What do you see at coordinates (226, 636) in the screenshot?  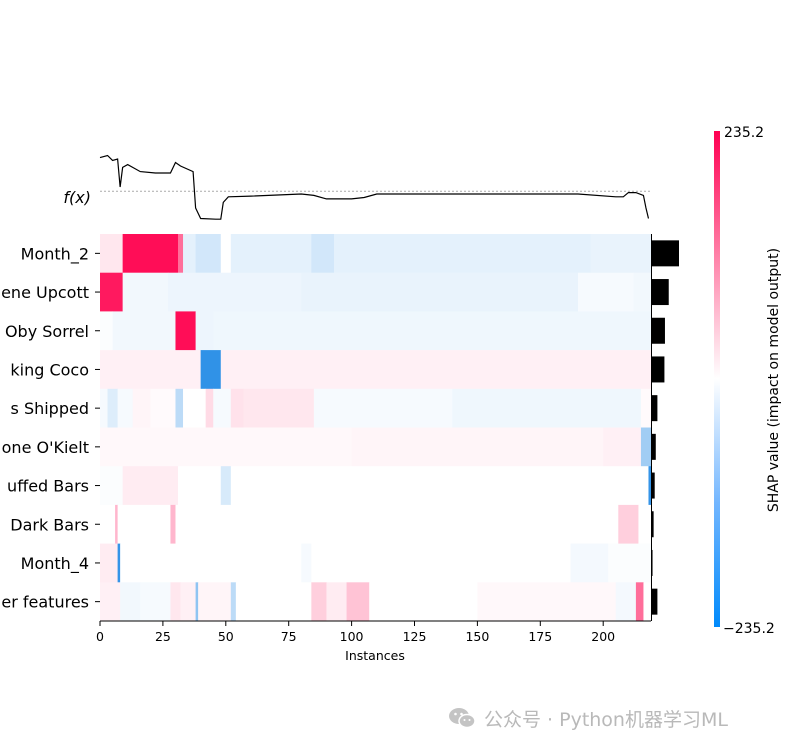 I see `x-tick-label: 50` at bounding box center [226, 636].